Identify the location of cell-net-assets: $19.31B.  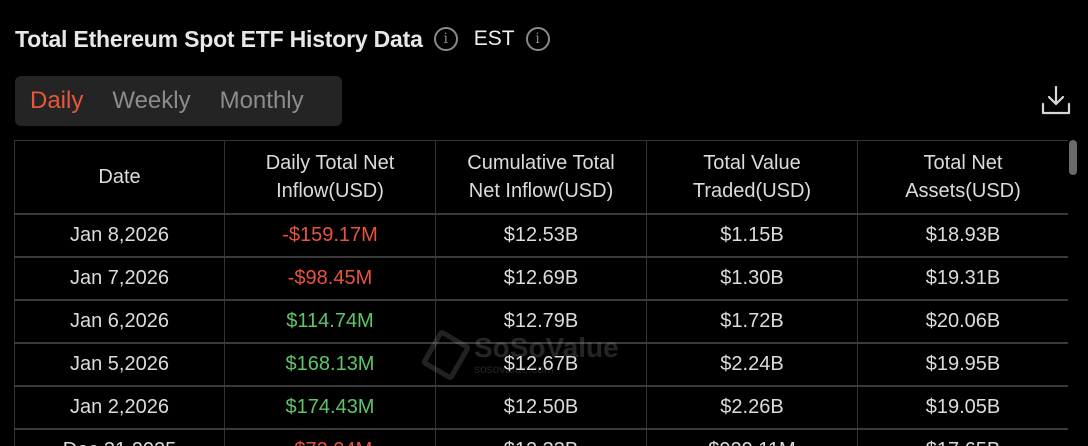
(962, 278).